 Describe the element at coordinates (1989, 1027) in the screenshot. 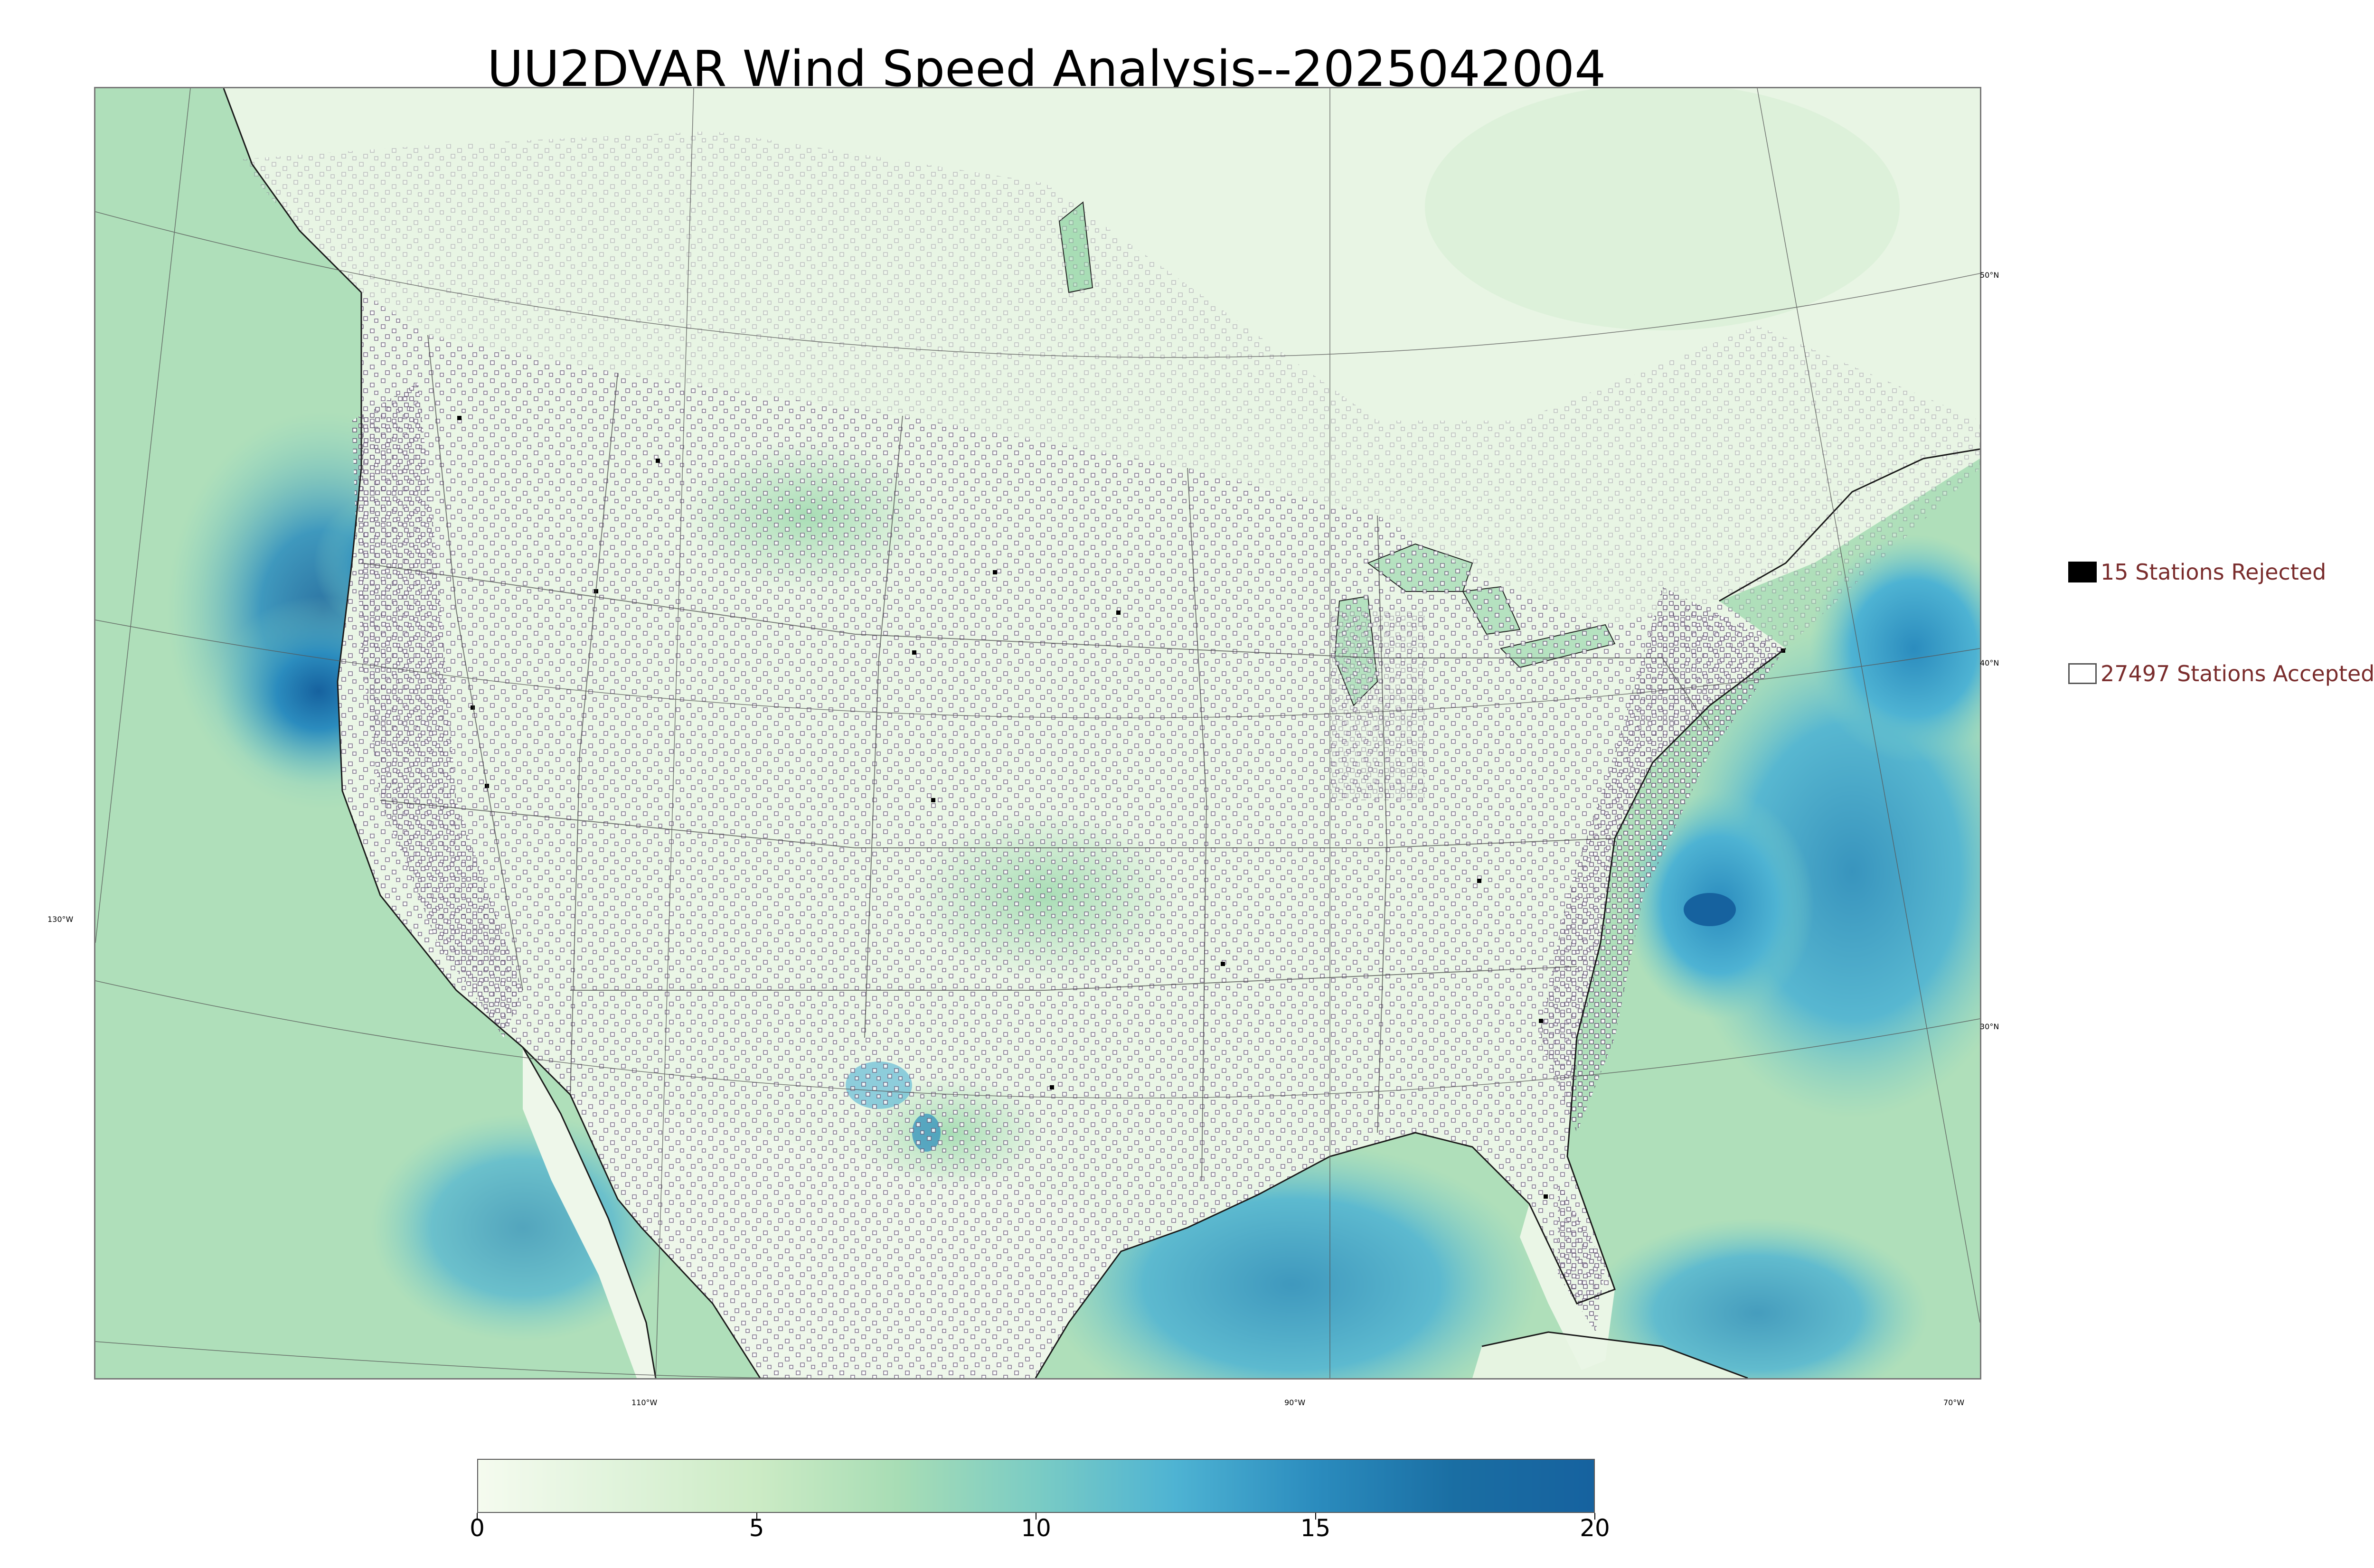

I see `lat-label-30n: 30°N` at that location.